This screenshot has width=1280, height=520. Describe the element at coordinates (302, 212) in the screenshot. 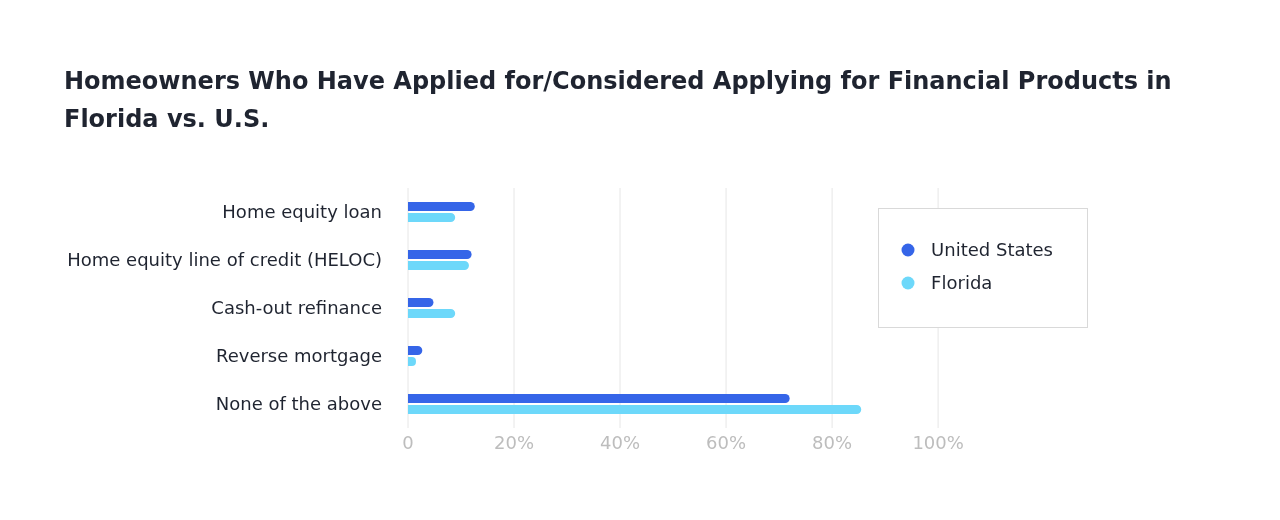

I see `y-tick-label: Home equity loan` at that location.